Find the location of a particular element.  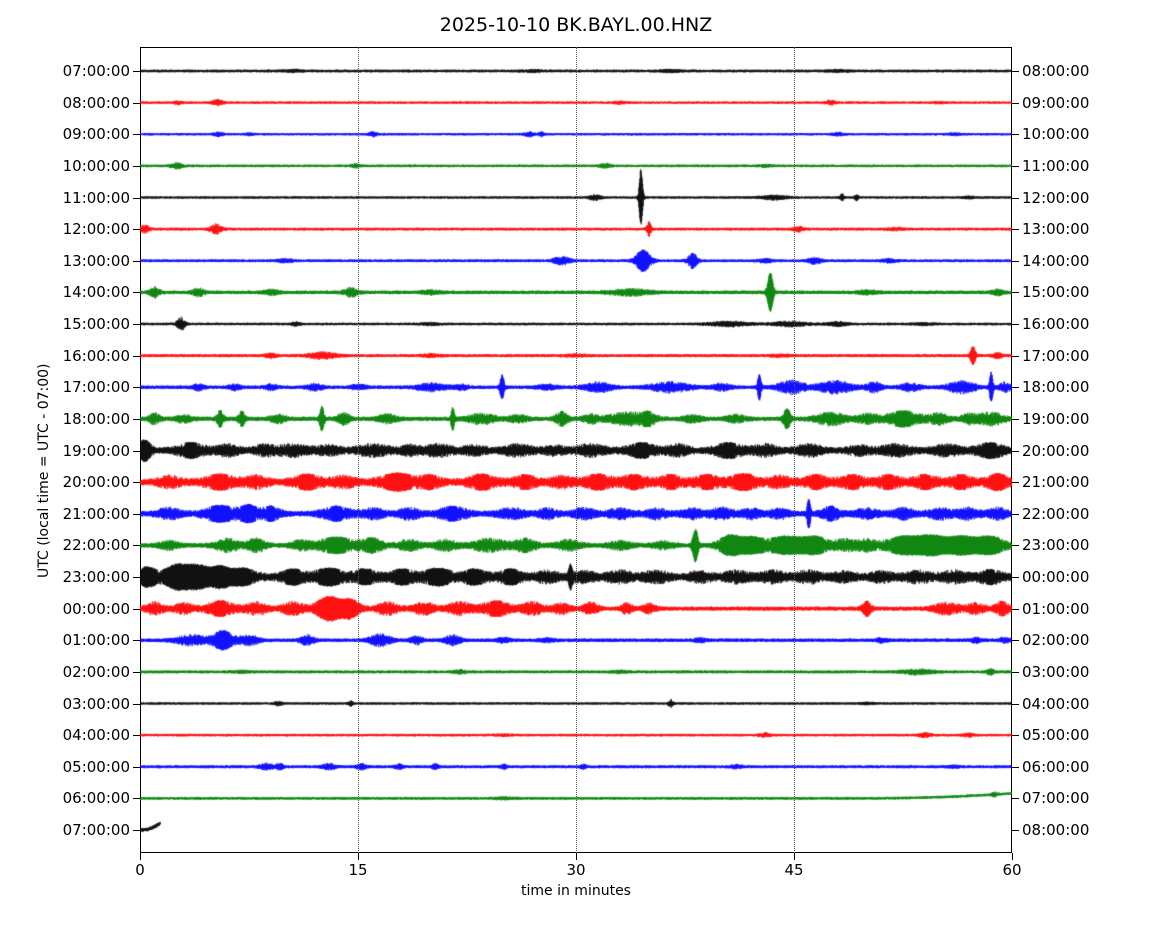

right-tick-label: 09:00:00 is located at coordinates (1056, 102).